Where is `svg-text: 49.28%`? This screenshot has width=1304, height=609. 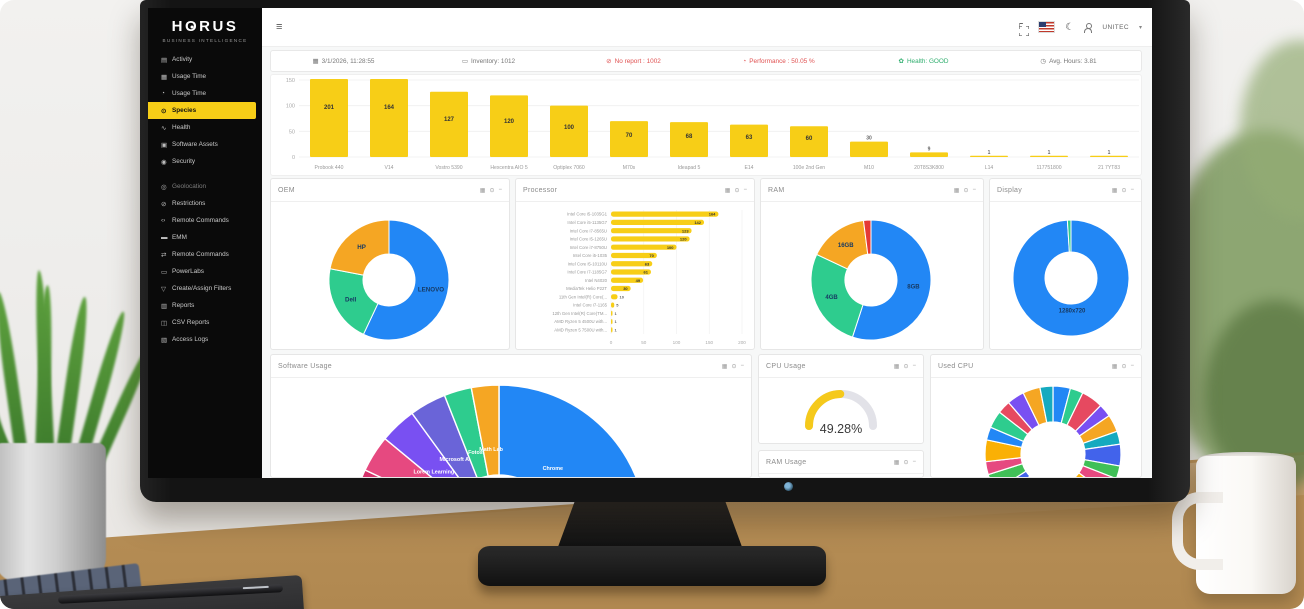 svg-text: 49.28% is located at coordinates (841, 429).